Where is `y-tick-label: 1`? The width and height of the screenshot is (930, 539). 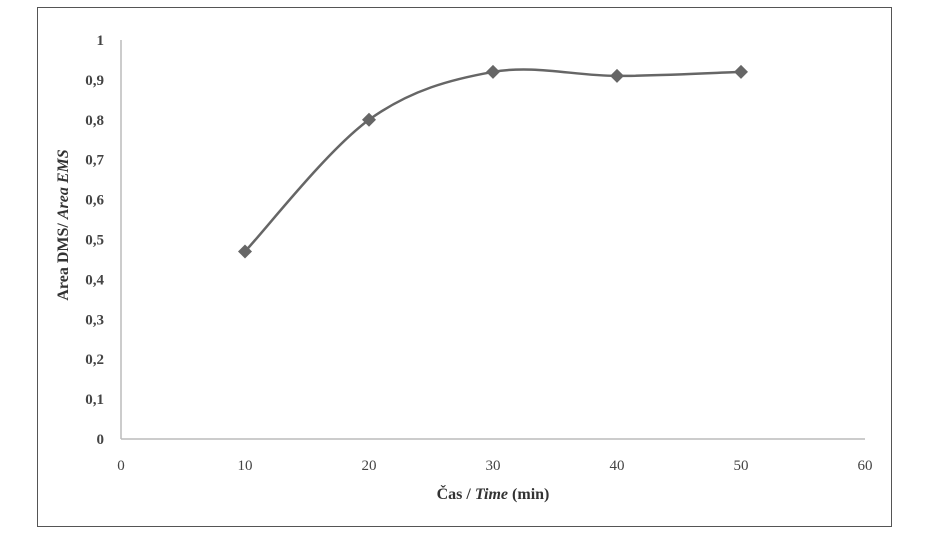 y-tick-label: 1 is located at coordinates (101, 41).